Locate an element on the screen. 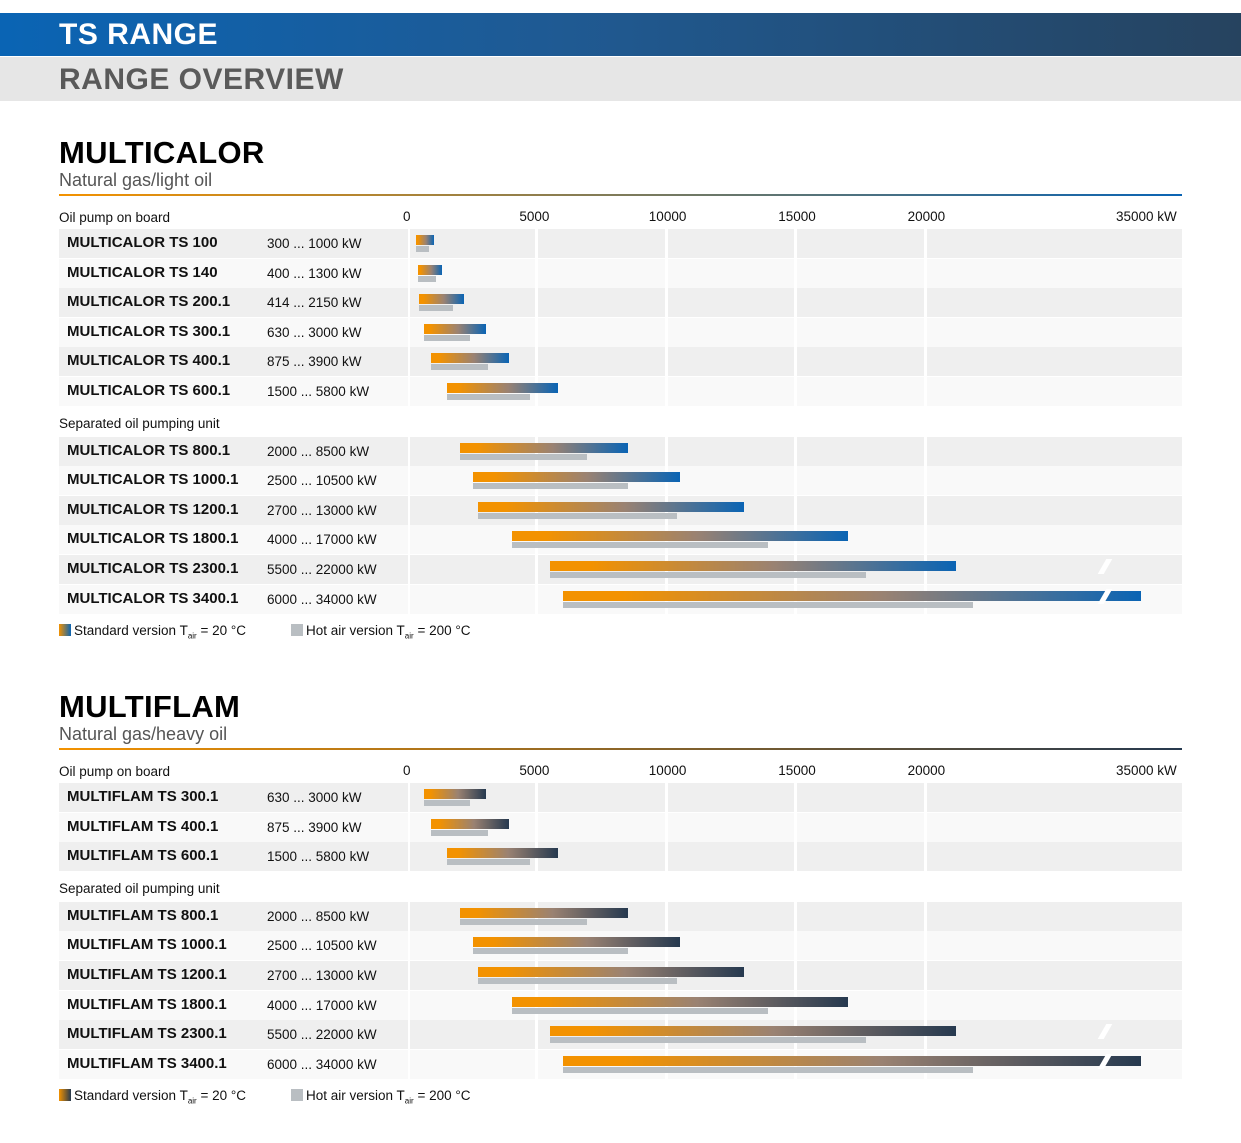  legend-swatch-standard is located at coordinates (65, 1095).